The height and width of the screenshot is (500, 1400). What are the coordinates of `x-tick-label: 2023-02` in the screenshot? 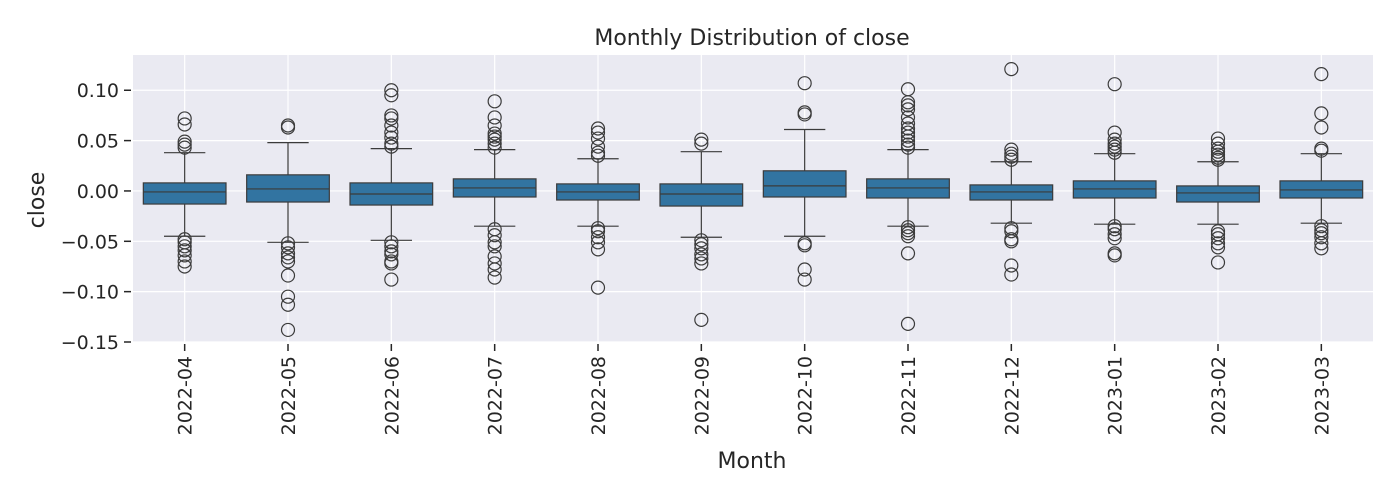 It's located at (1219, 395).